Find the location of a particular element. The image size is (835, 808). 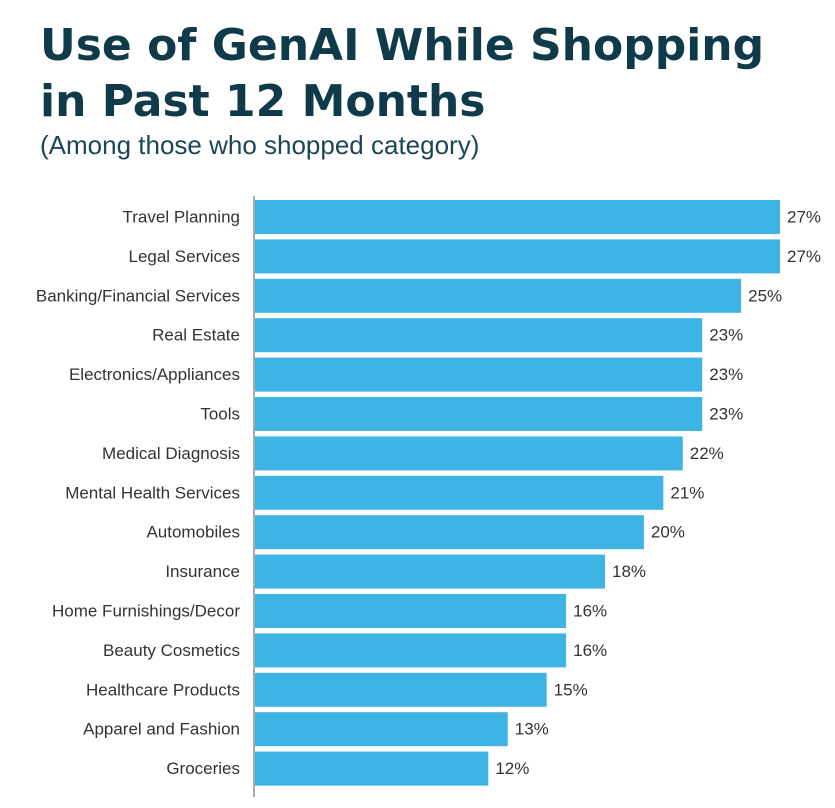

category-label: Medical Diagnosis is located at coordinates (171, 453).